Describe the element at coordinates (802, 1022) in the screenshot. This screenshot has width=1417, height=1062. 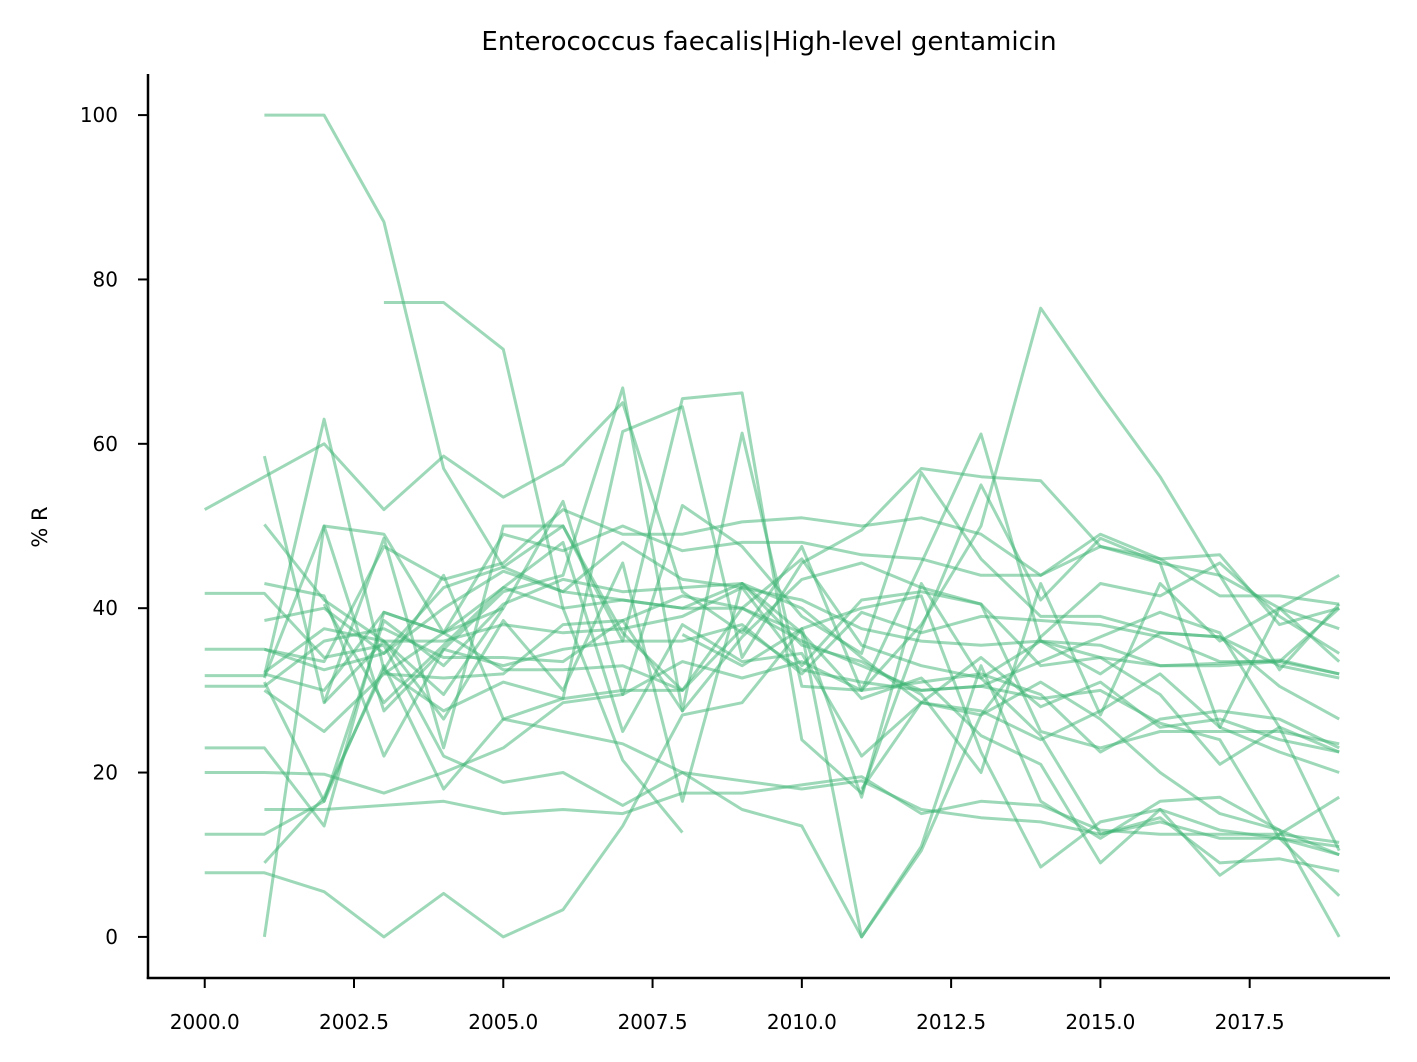
I see `x-tick-label: 2010.0` at that location.